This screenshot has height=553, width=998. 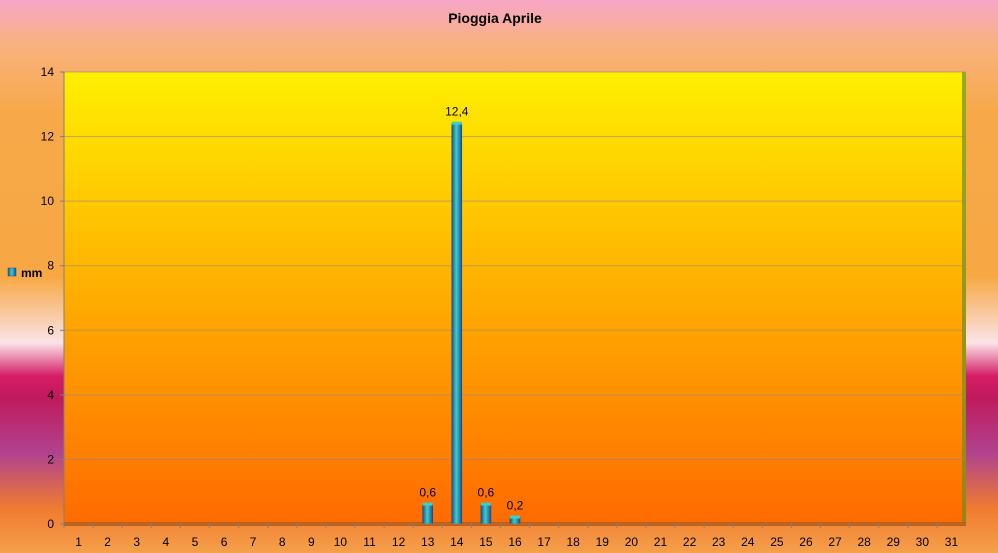 I want to click on plot-side-wall, so click(x=964, y=298).